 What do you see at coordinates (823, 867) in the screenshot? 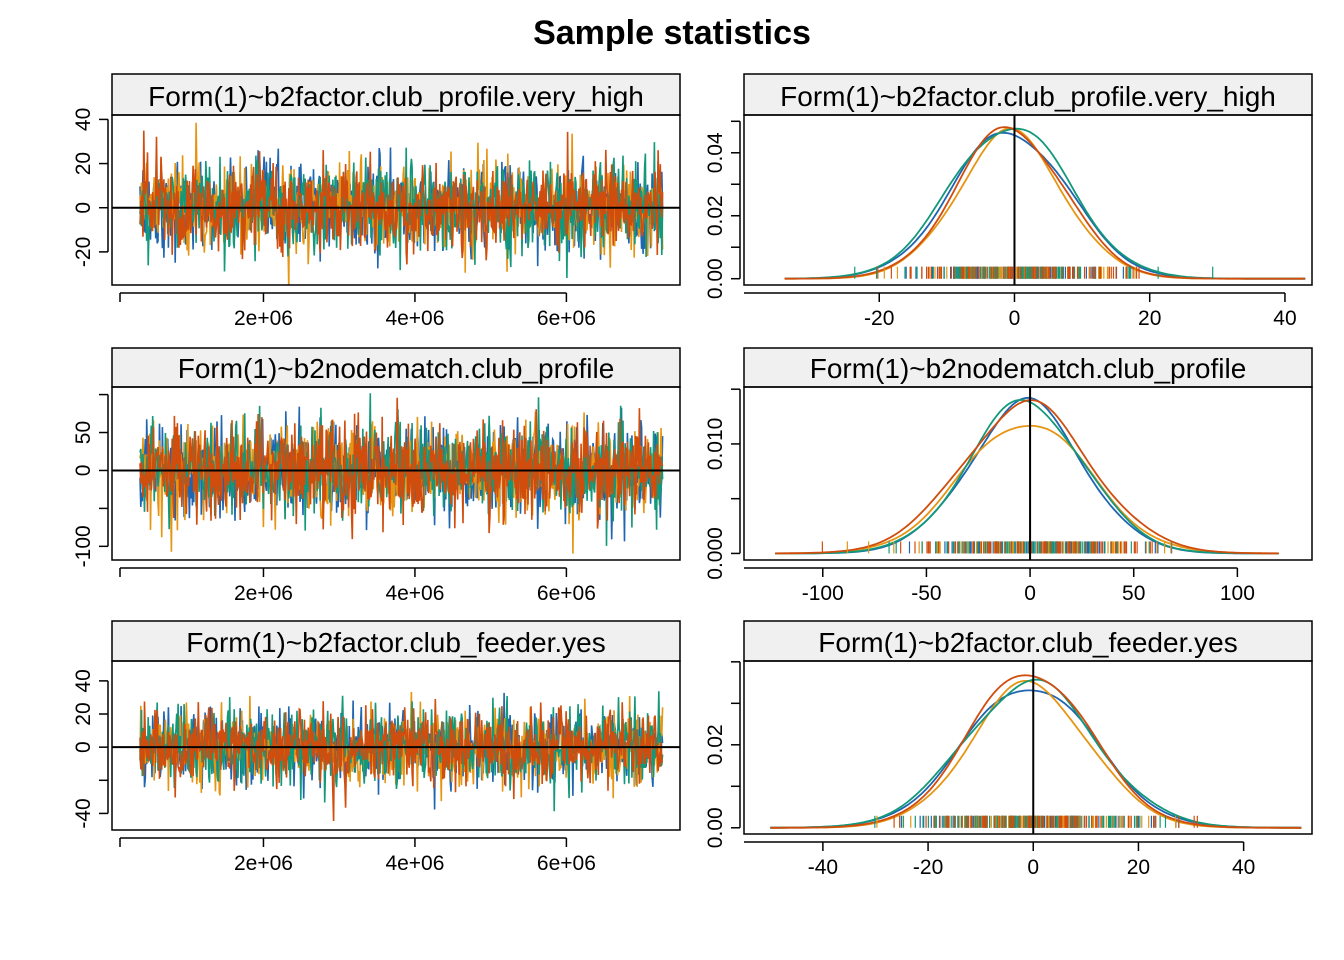
I see `x-tick-label: -40` at bounding box center [823, 867].